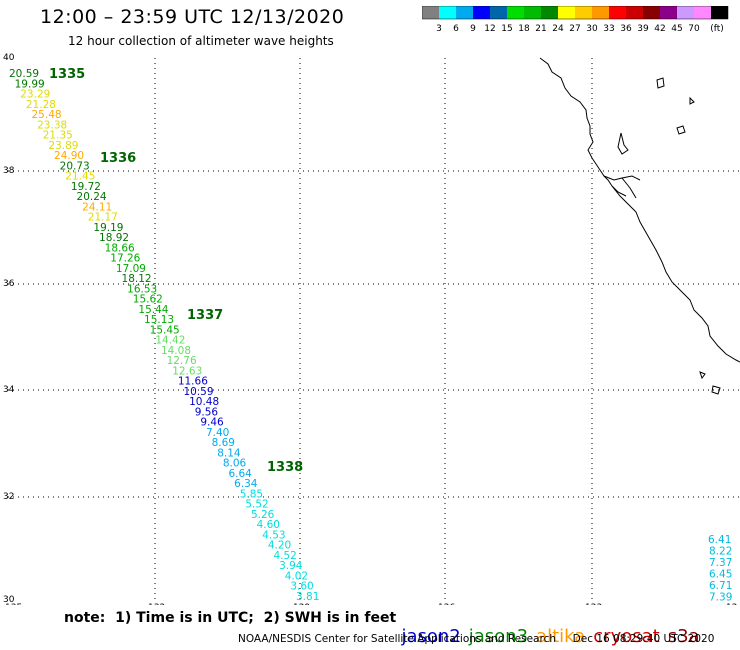  I want to click on colorbar-label: 42, so click(659, 29).